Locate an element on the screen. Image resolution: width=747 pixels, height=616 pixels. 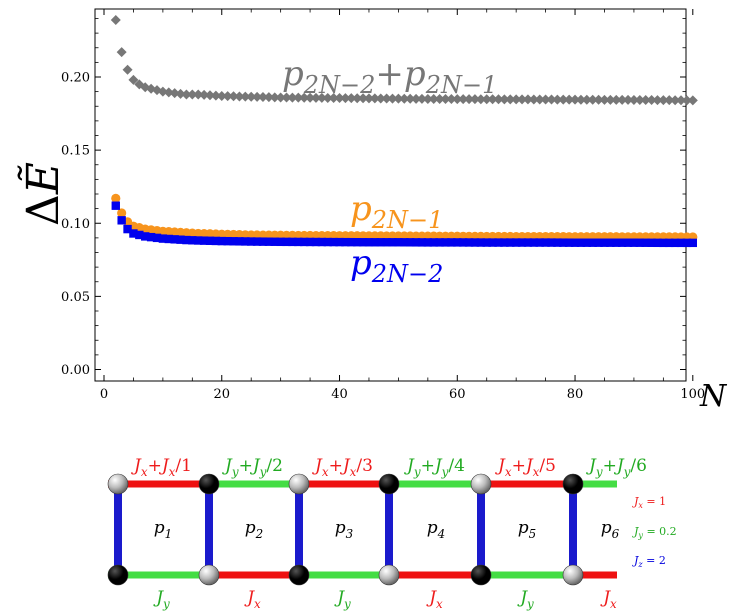
site-white is located at coordinates (573, 575).